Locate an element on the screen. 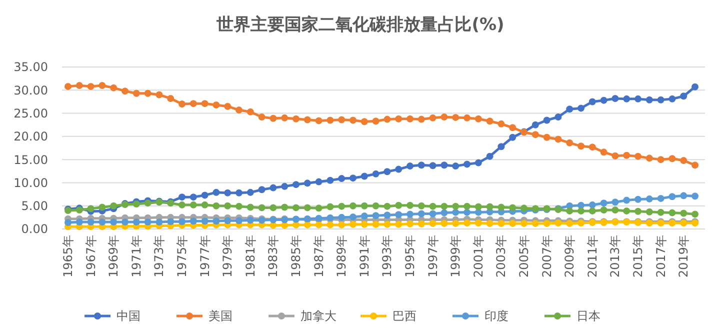  chart-title: 世界主要国家二氧化碳排放量占比(%) is located at coordinates (360, 25).